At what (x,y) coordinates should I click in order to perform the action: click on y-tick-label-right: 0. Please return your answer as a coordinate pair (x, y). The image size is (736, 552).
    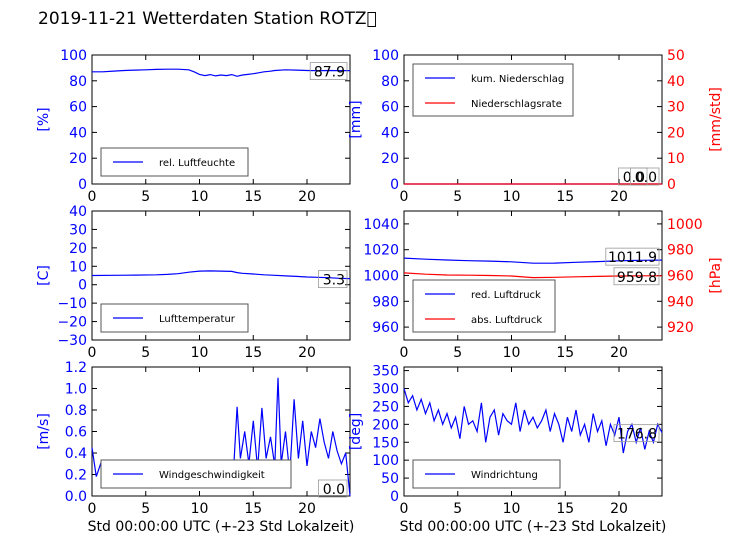
    Looking at the image, I should click on (671, 185).